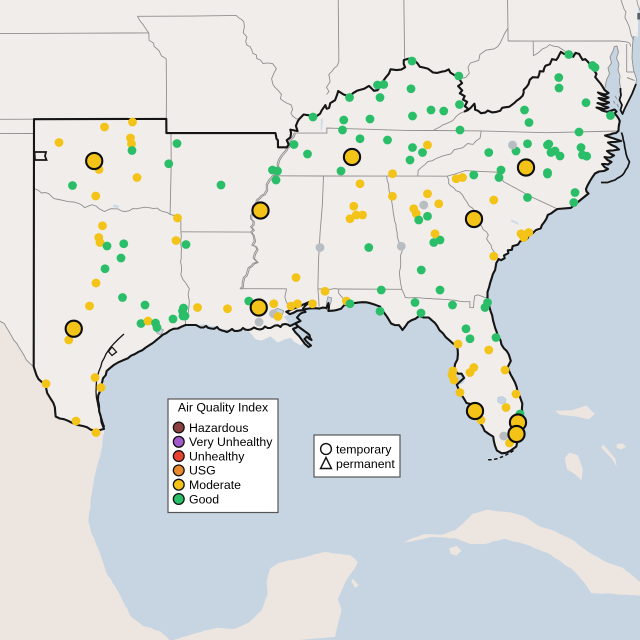 The width and height of the screenshot is (640, 640). What do you see at coordinates (223, 408) in the screenshot?
I see `svg-text: Air Quality Index` at bounding box center [223, 408].